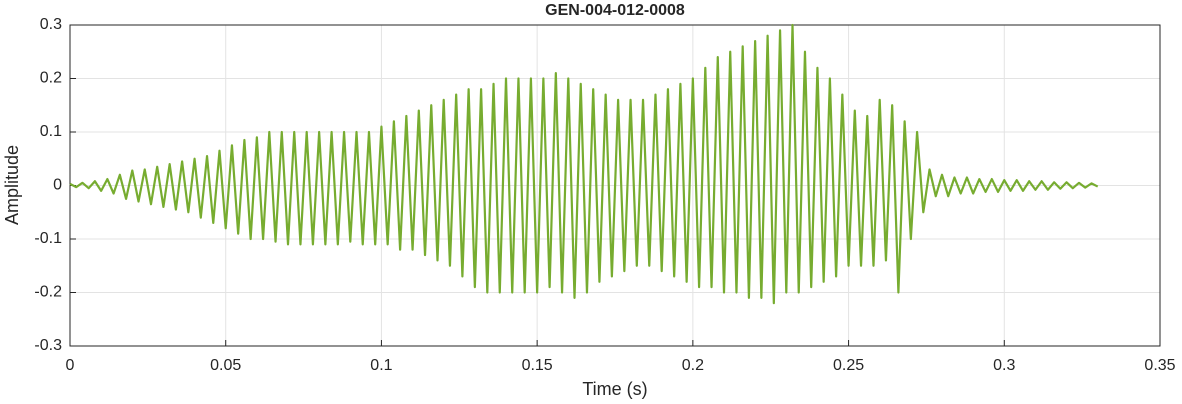  Describe the element at coordinates (51, 78) in the screenshot. I see `y-tick-label: 0.2` at that location.